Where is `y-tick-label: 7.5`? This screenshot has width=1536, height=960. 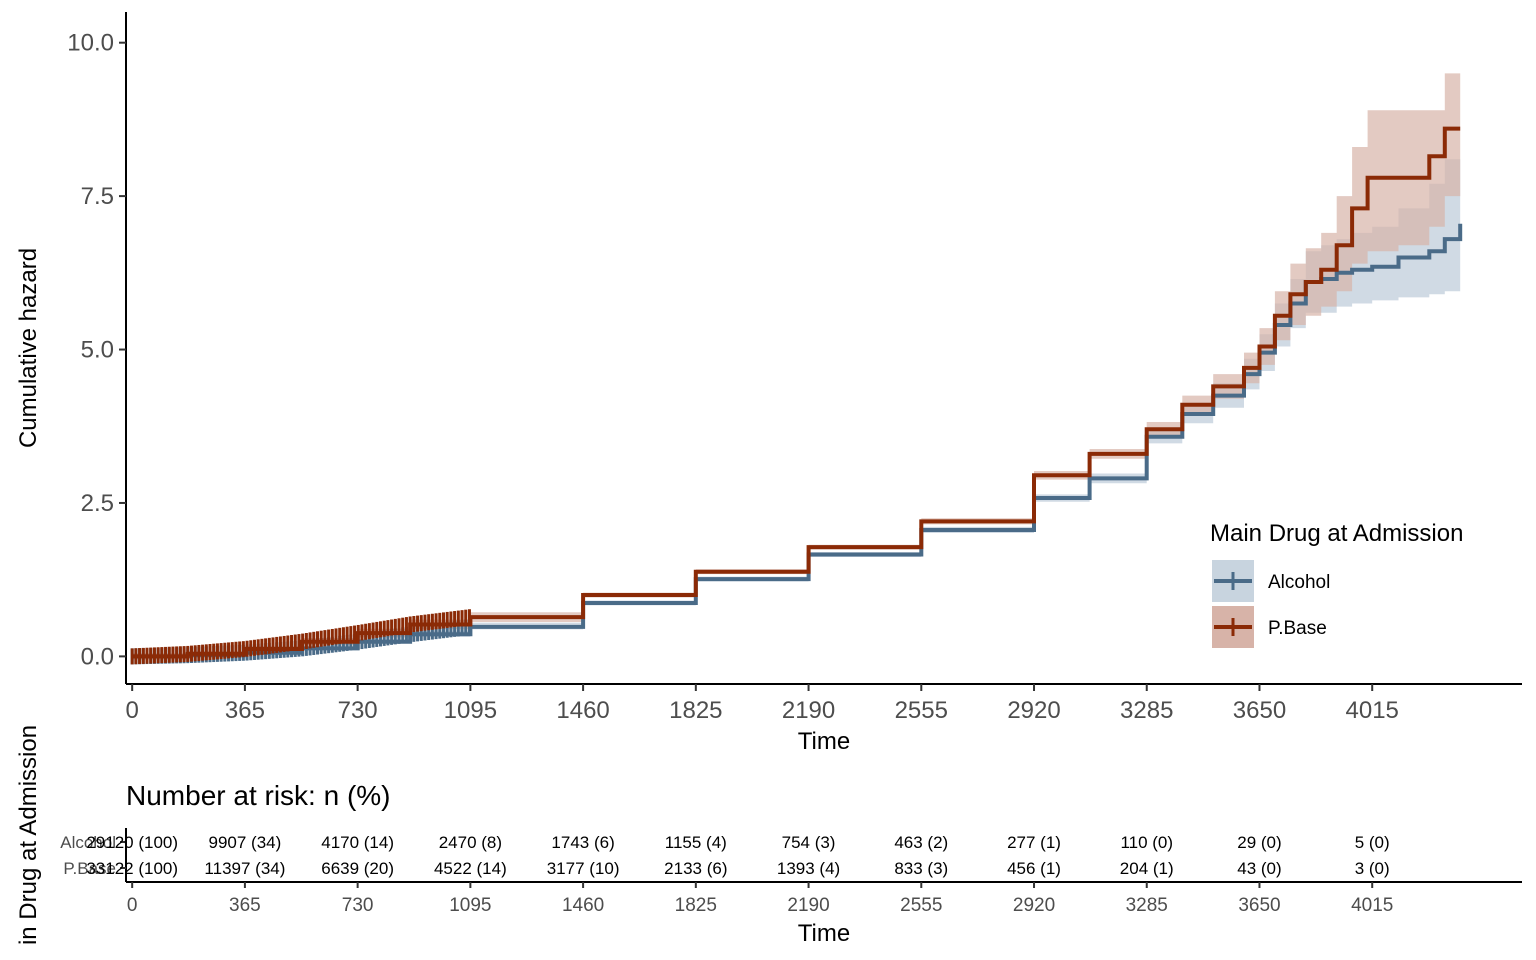 y-tick-label: 7.5 is located at coordinates (97, 196).